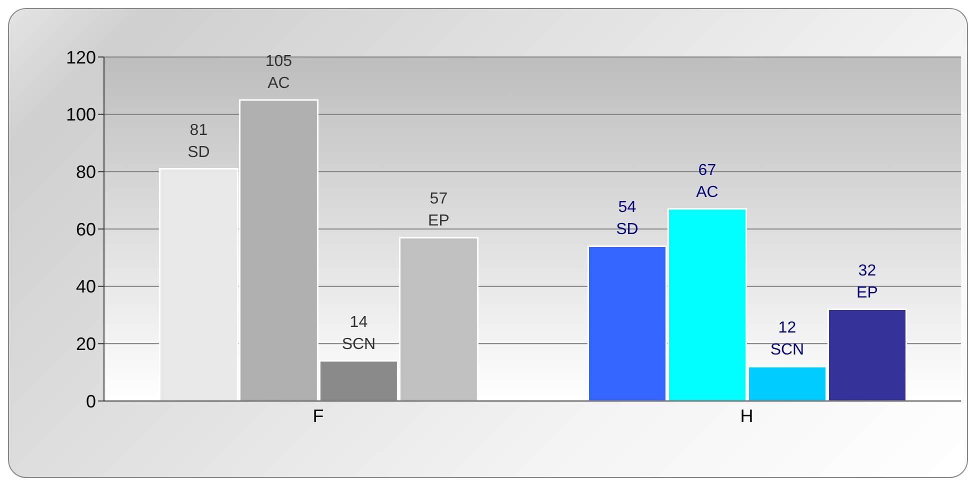 The image size is (976, 485). What do you see at coordinates (439, 199) in the screenshot?
I see `data-label: 57` at bounding box center [439, 199].